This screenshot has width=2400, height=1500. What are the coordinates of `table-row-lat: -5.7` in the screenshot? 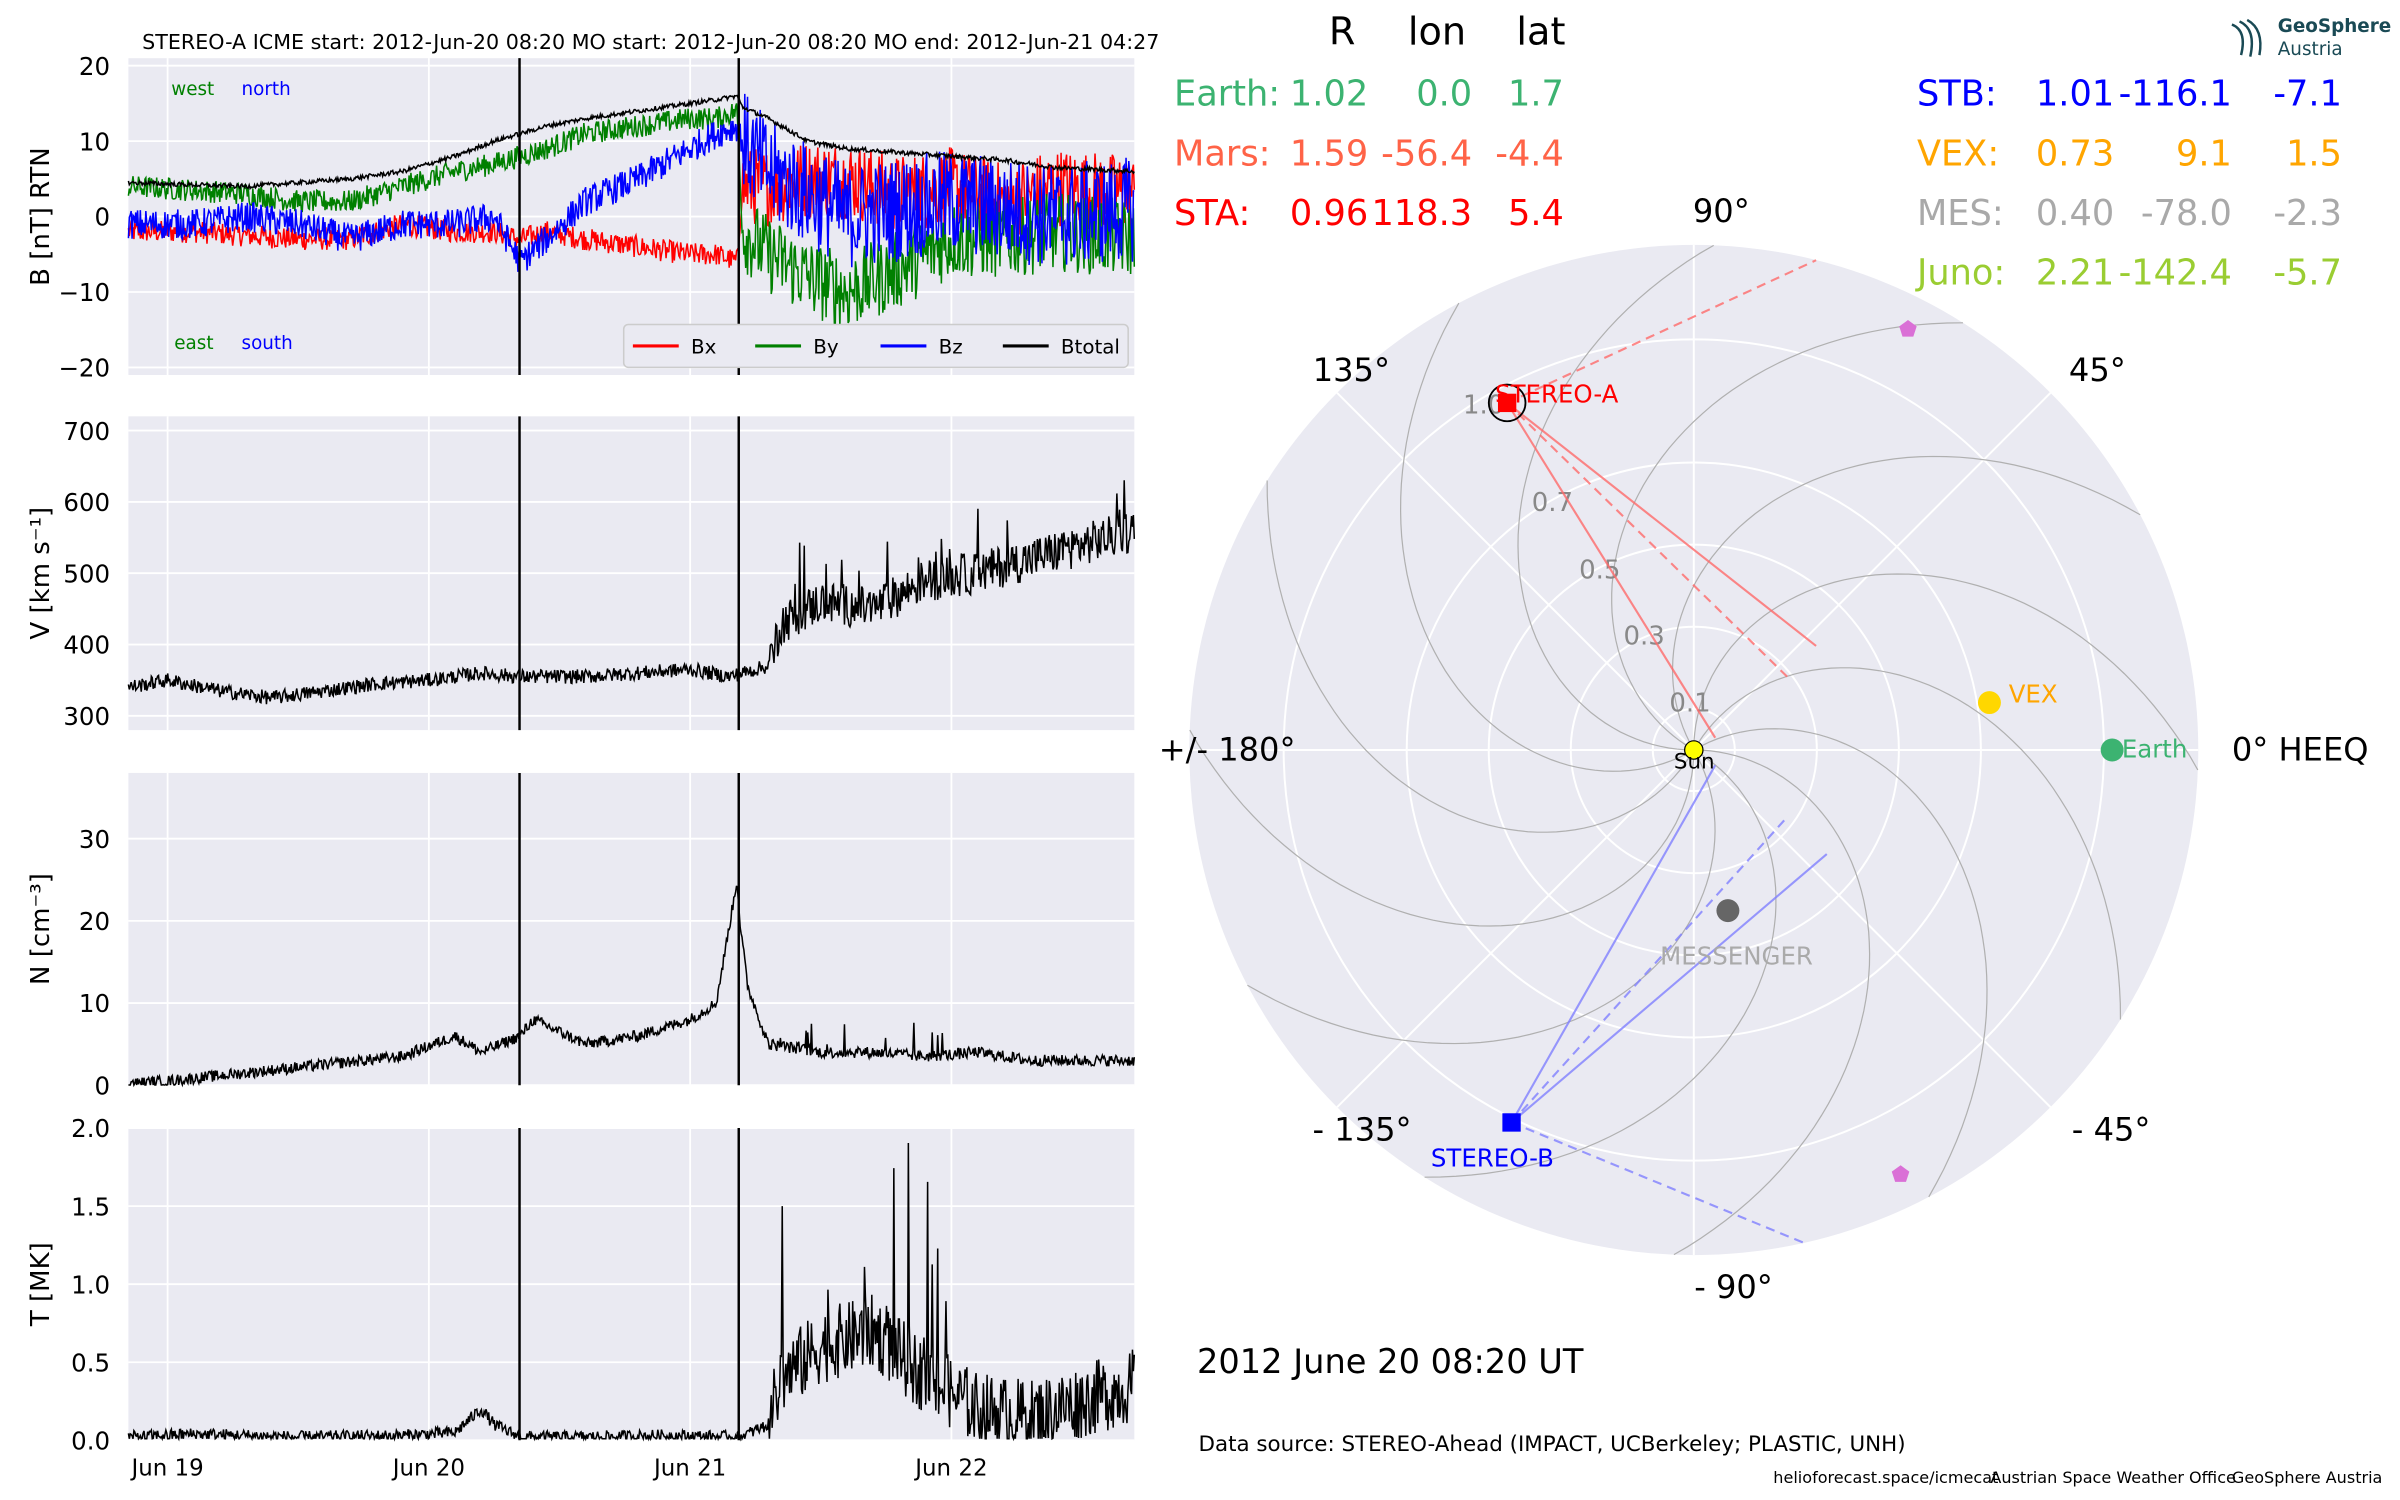 It's located at (2307, 273).